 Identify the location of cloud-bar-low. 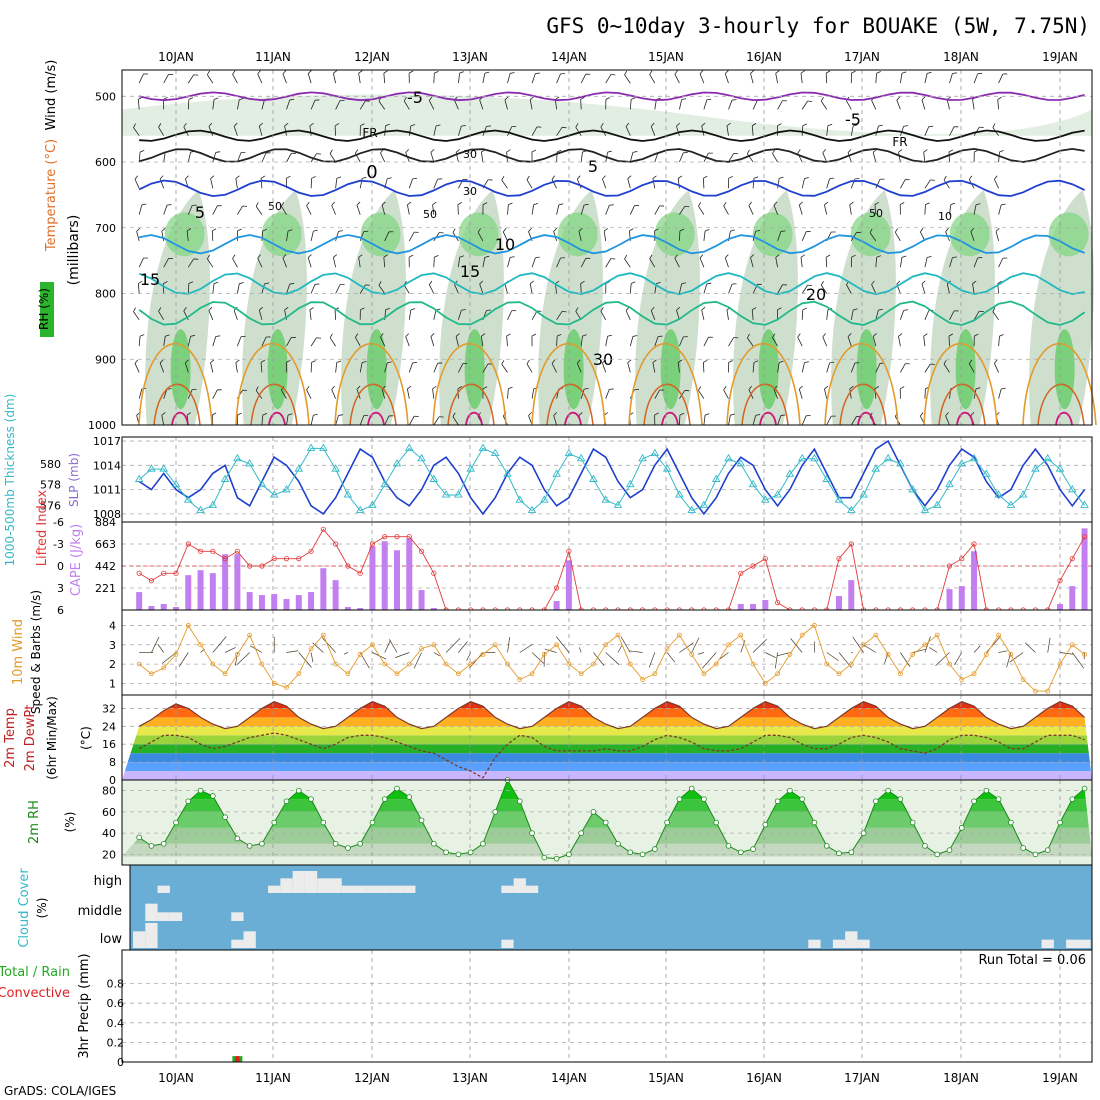
(851, 939).